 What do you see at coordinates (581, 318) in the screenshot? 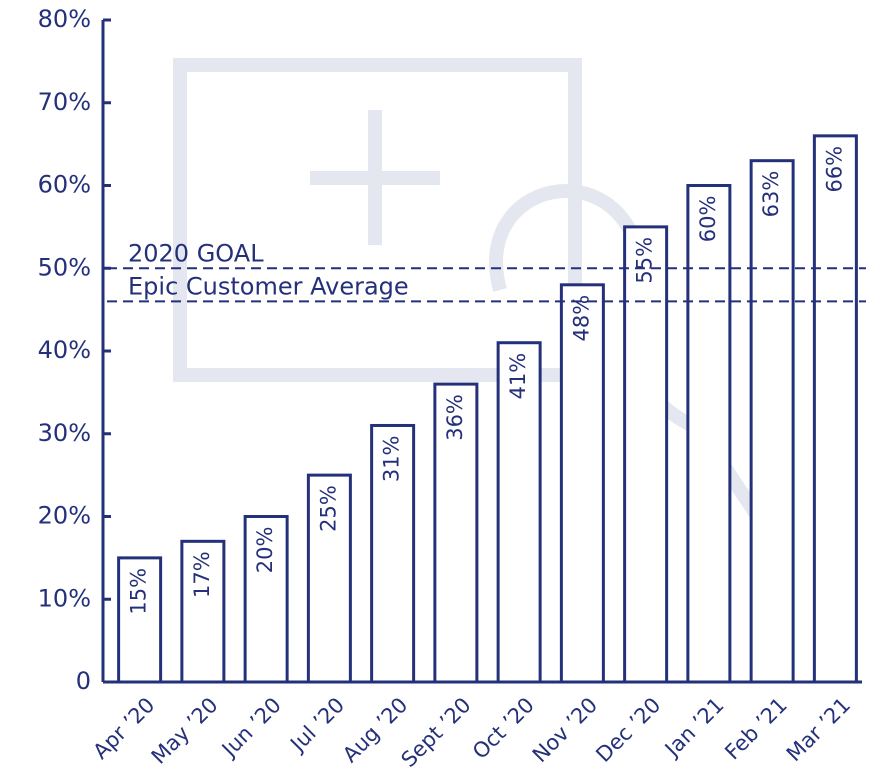
I see `value-label: 48%` at bounding box center [581, 318].